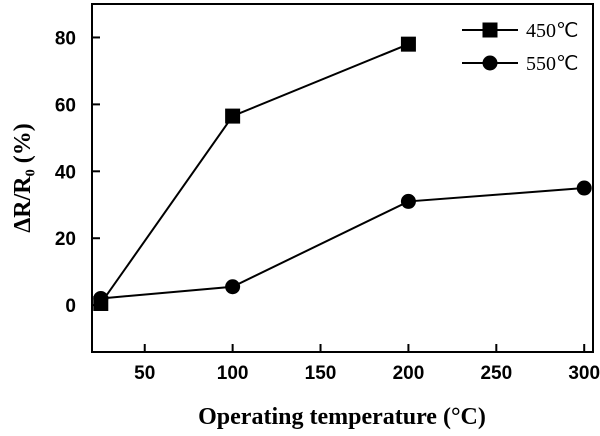 The height and width of the screenshot is (436, 600). I want to click on y-tick-label: 40, so click(65, 172).